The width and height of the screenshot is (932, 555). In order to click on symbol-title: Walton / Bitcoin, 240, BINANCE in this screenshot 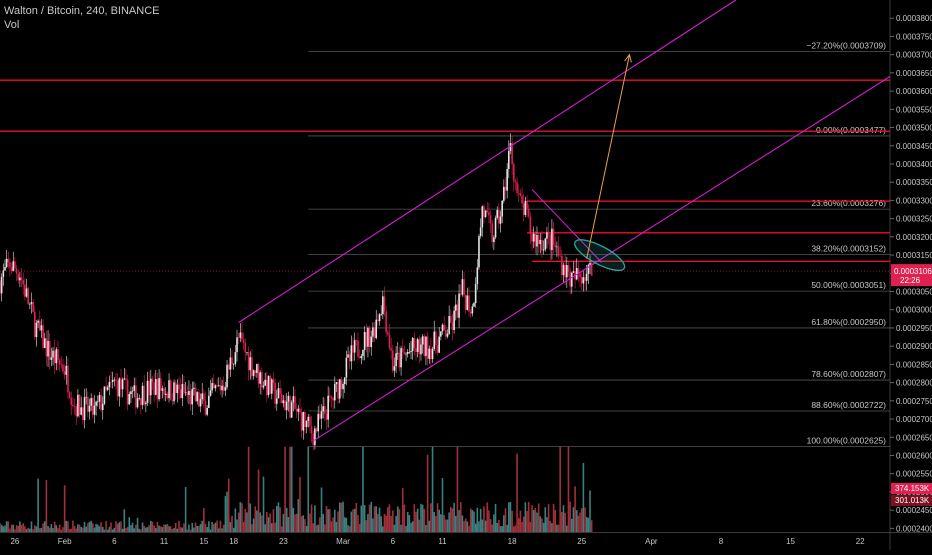, I will do `click(82, 11)`.